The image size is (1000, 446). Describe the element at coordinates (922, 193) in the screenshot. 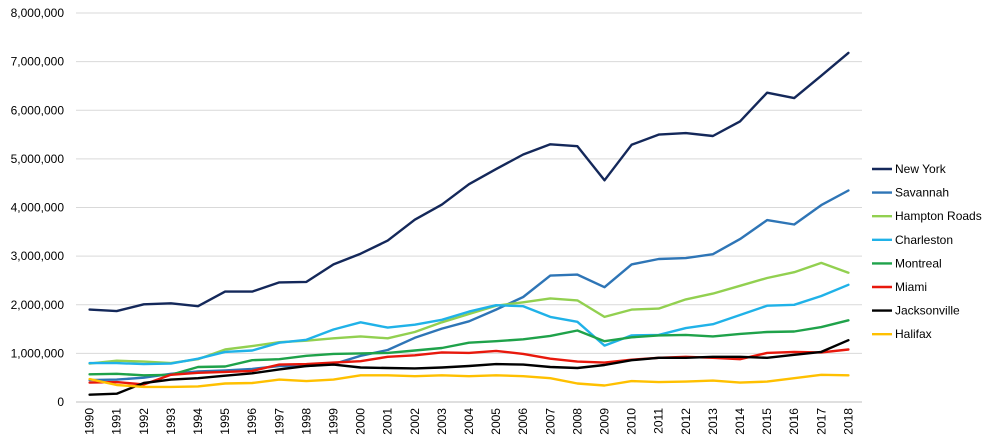

I see `legend-label: Savannah` at that location.